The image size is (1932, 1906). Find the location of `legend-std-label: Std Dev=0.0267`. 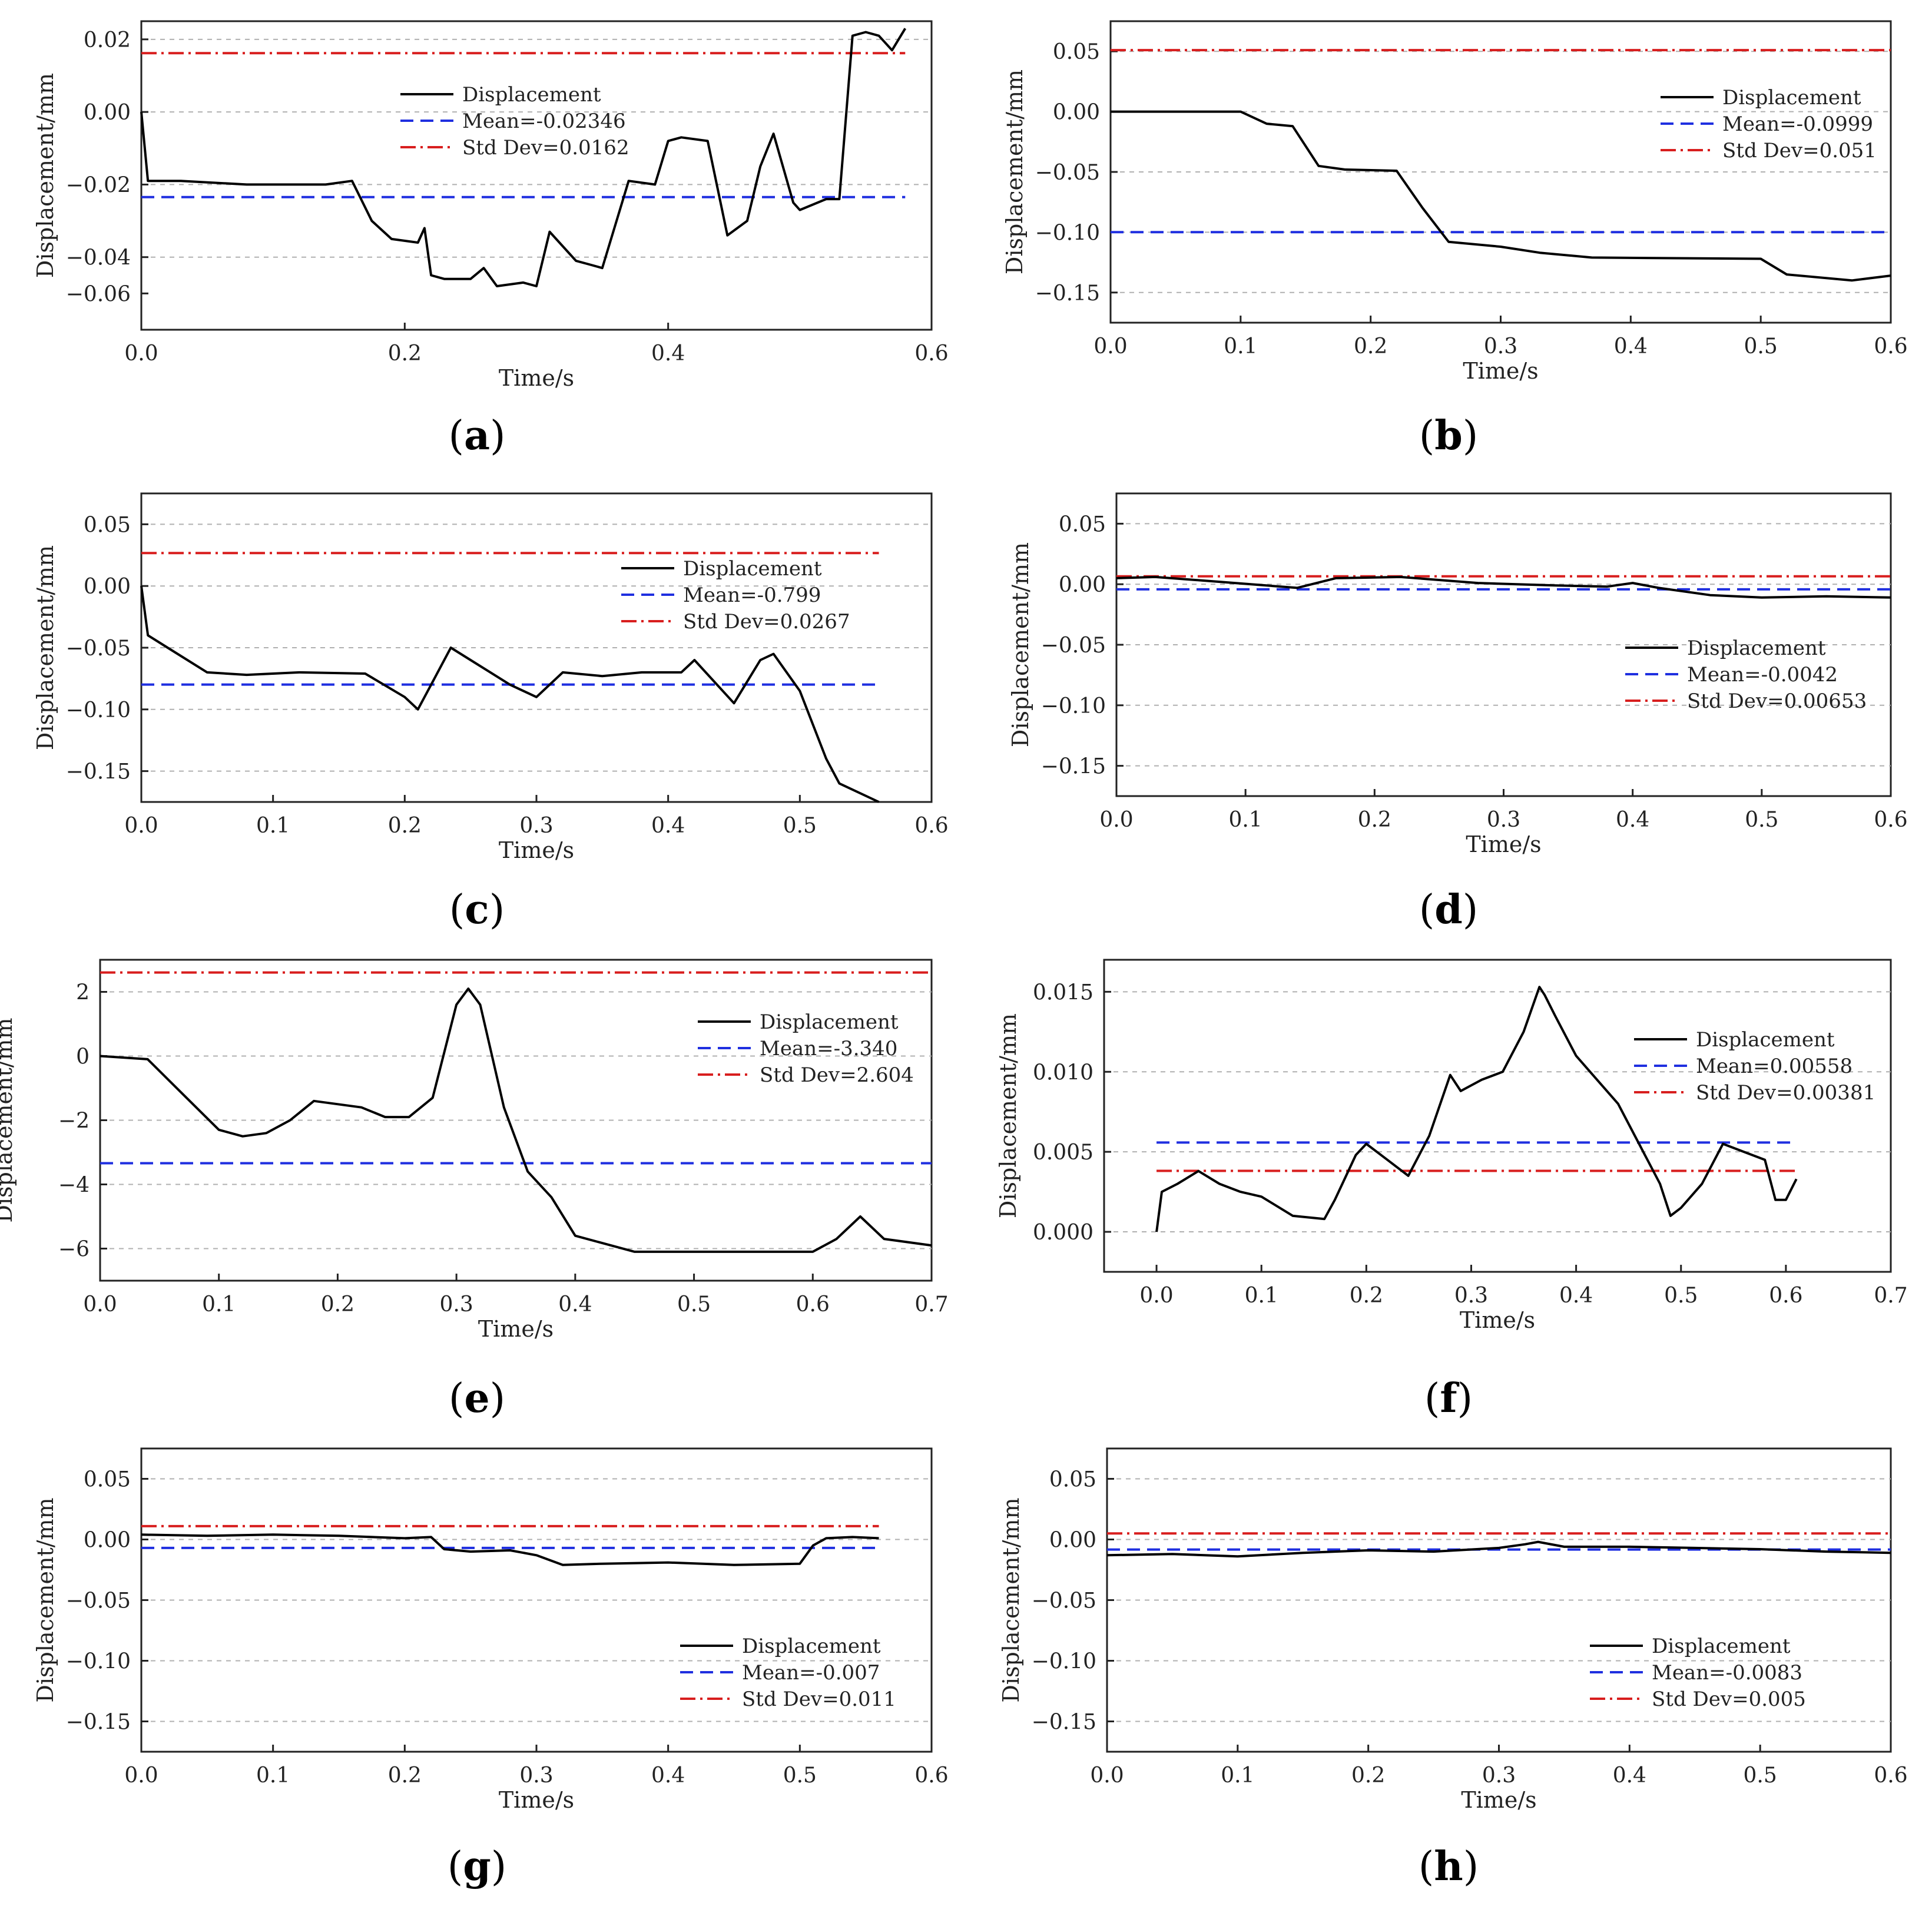

legend-std-label: Std Dev=0.0267 is located at coordinates (766, 622).